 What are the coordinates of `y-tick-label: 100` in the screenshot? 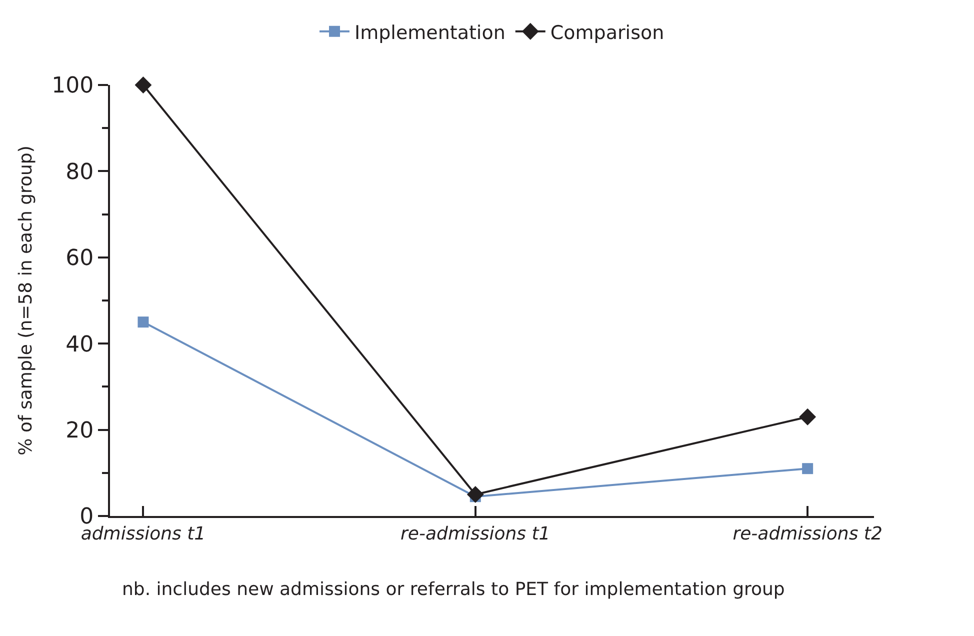 It's located at (73, 86).